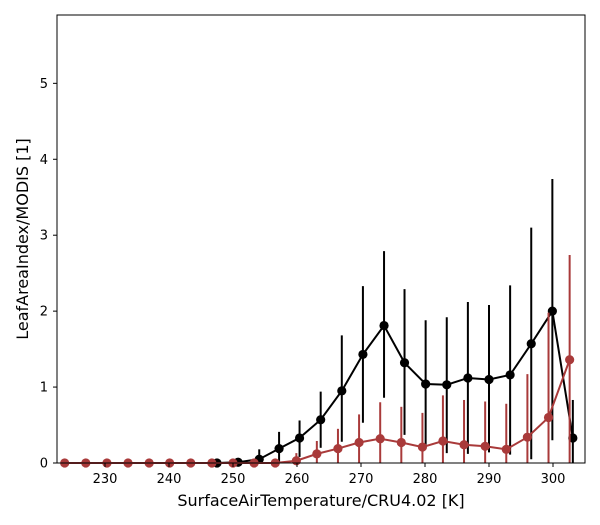 The image size is (600, 525). I want to click on y-tick-label: 3, so click(44, 236).